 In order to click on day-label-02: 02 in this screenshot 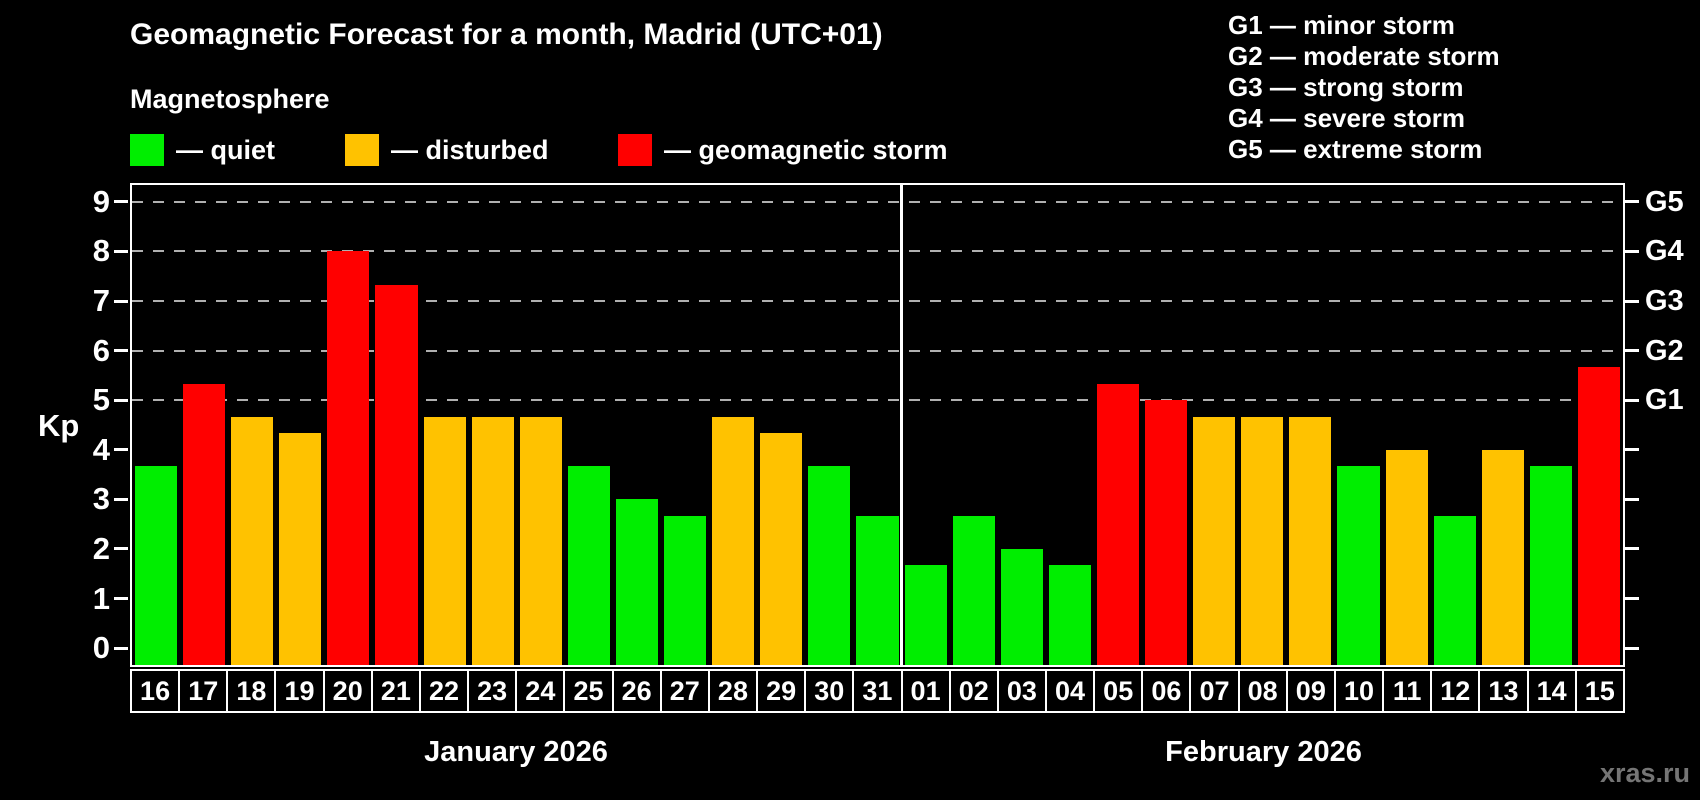, I will do `click(973, 691)`.